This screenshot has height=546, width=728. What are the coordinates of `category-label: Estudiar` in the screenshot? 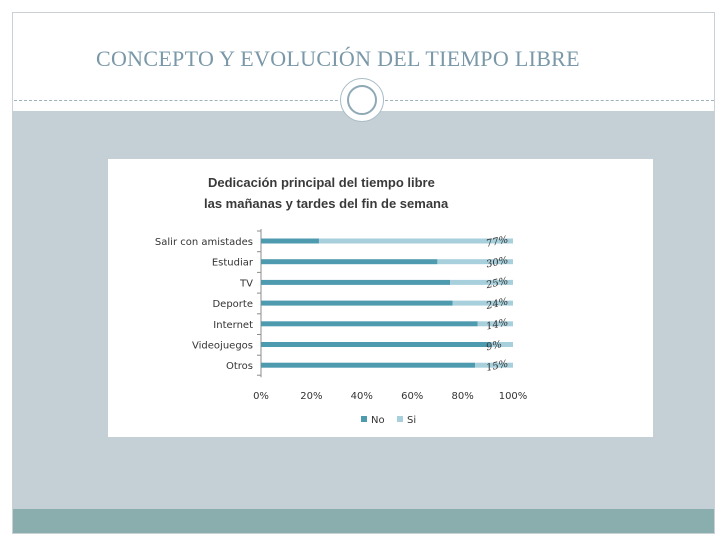 It's located at (233, 263).